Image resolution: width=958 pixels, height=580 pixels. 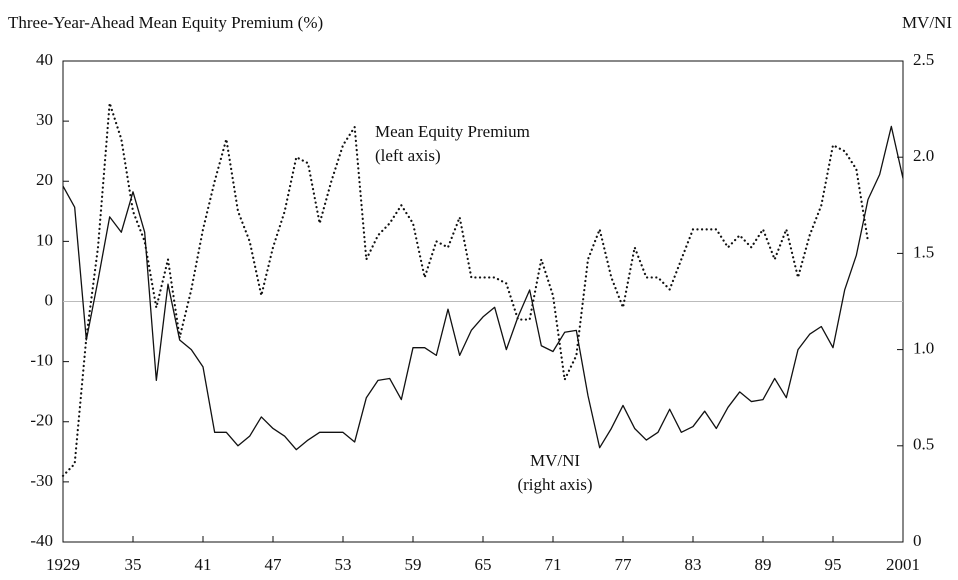 I want to click on y-tick-label: 10, so click(x=44, y=239).